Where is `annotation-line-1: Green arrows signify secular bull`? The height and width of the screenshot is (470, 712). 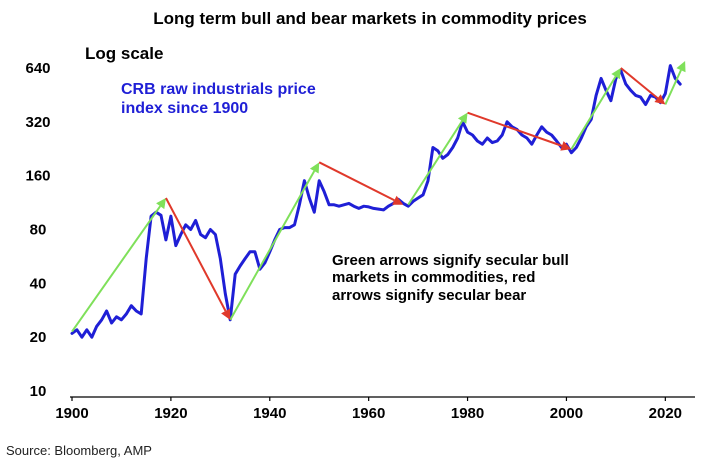 annotation-line-1: Green arrows signify secular bull is located at coordinates (450, 260).